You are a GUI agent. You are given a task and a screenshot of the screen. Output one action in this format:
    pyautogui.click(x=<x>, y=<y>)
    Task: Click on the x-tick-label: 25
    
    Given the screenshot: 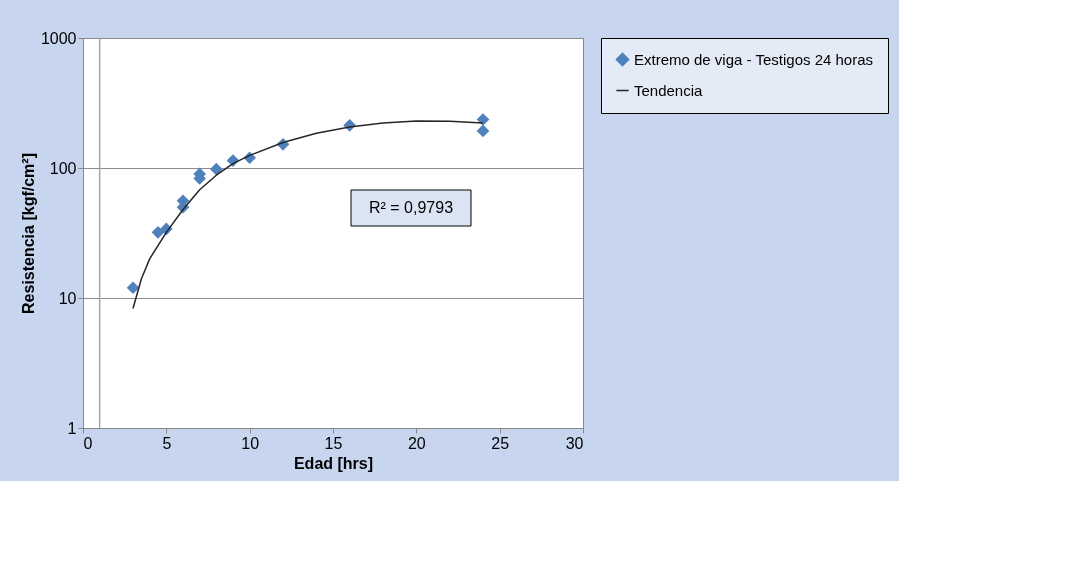 What is the action you would take?
    pyautogui.click(x=500, y=443)
    